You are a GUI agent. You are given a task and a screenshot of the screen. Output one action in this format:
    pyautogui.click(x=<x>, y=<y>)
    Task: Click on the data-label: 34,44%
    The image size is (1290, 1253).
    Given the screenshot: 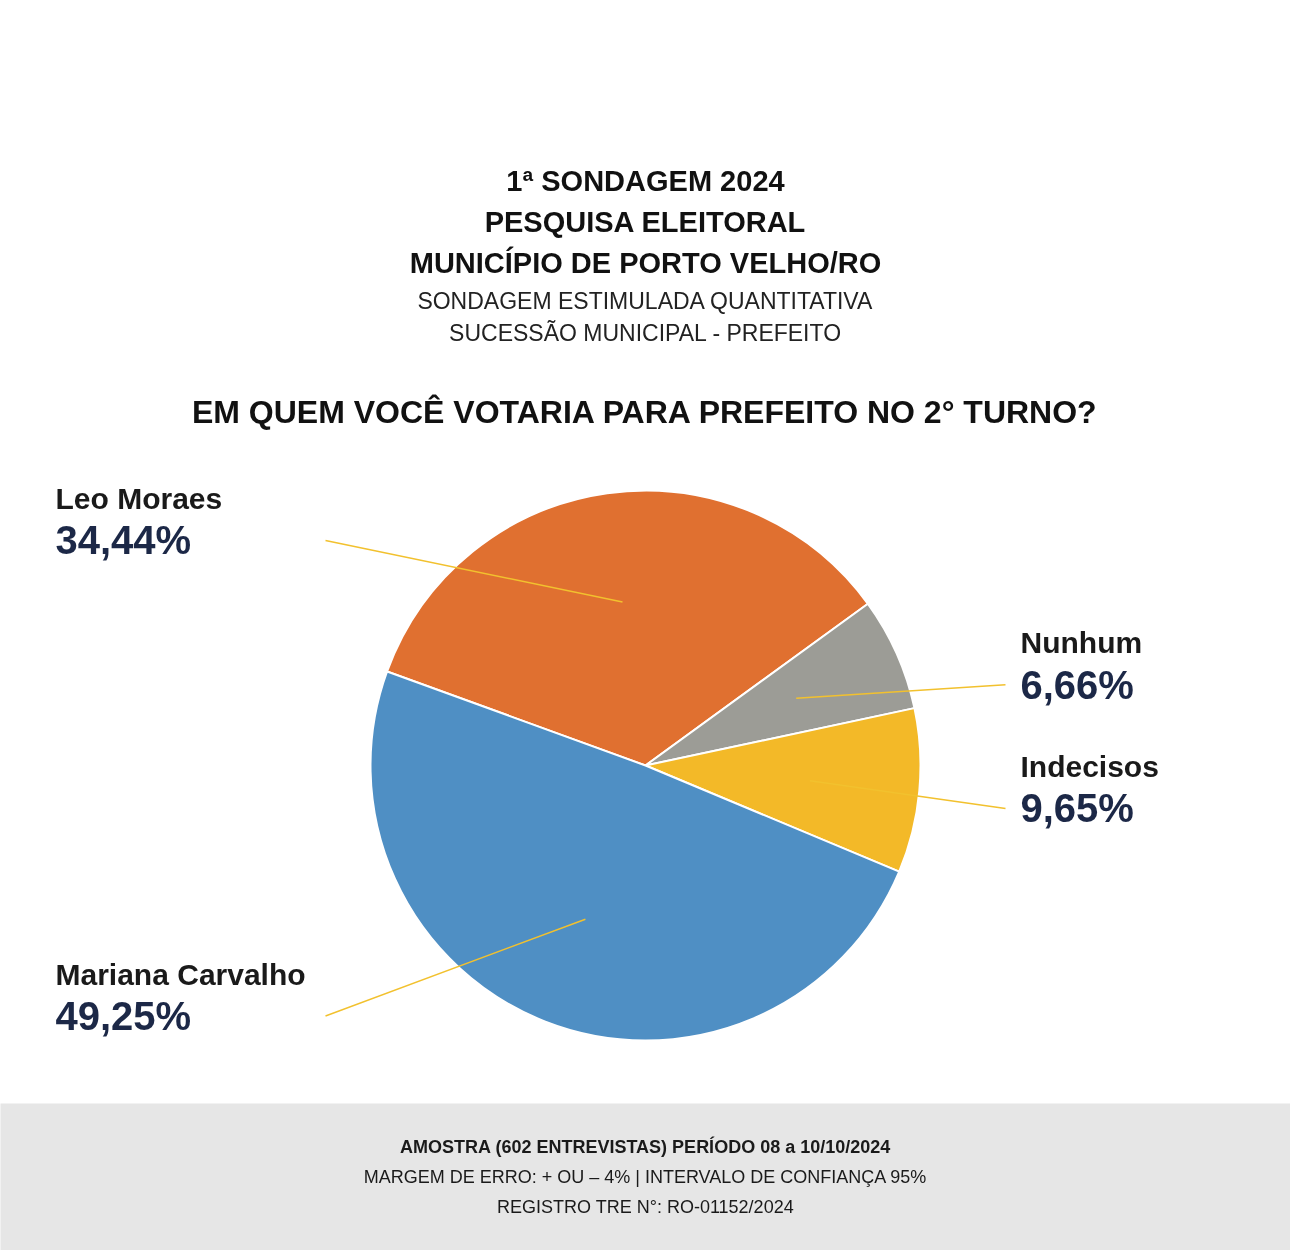 What is the action you would take?
    pyautogui.click(x=123, y=540)
    